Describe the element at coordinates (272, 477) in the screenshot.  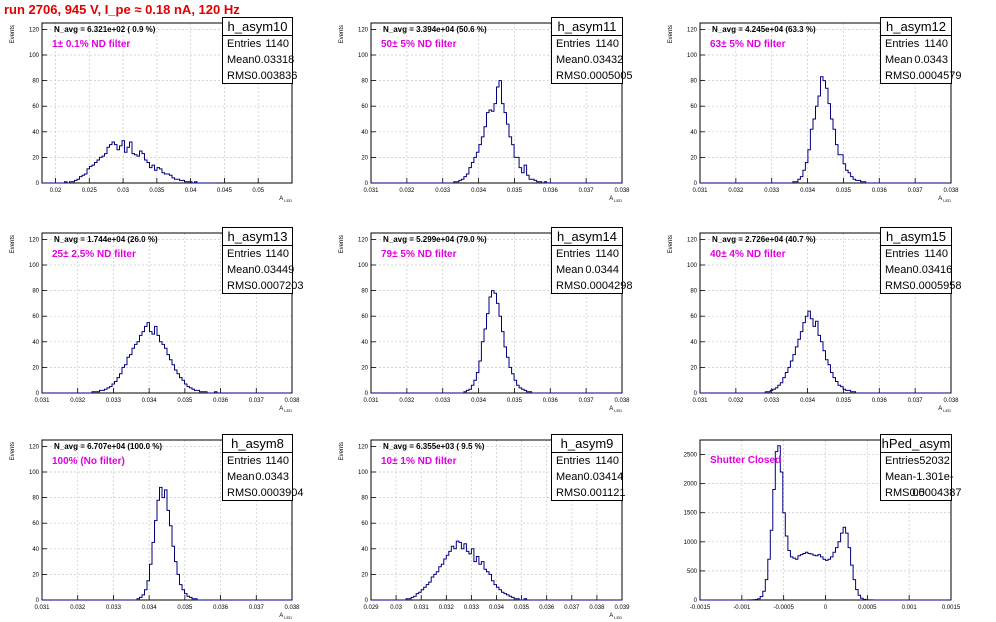
I see `stats-value: 0.0343` at that location.